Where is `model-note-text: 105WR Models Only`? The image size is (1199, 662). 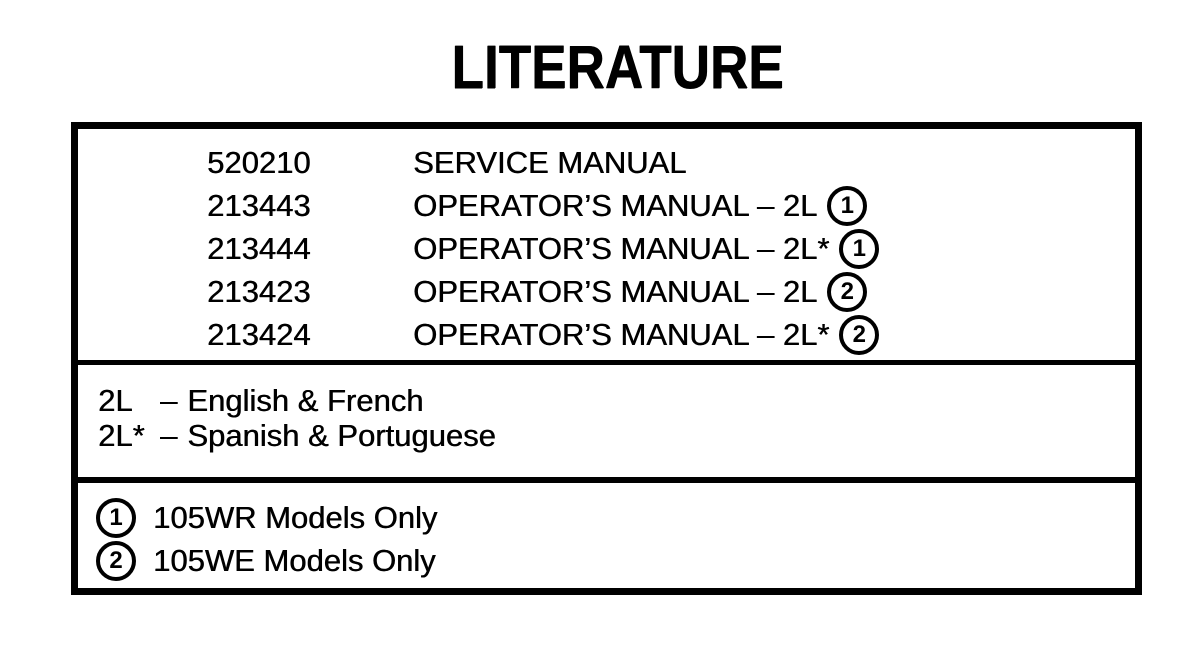 model-note-text: 105WR Models Only is located at coordinates (295, 517).